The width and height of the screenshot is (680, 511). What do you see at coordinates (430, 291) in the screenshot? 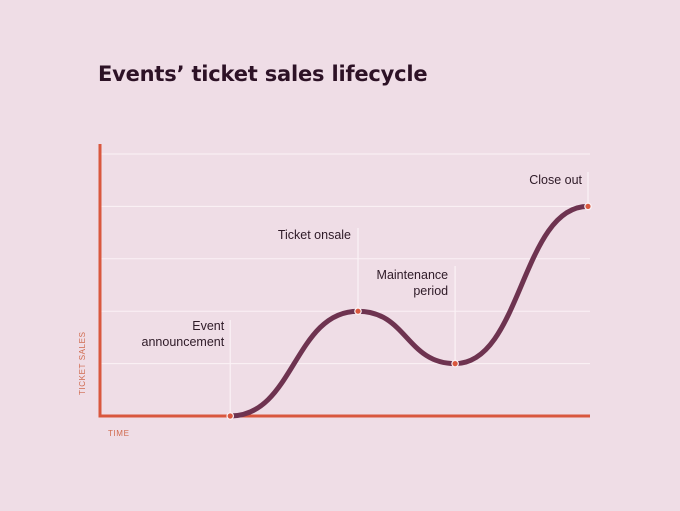
I see `annotation-line: period` at bounding box center [430, 291].